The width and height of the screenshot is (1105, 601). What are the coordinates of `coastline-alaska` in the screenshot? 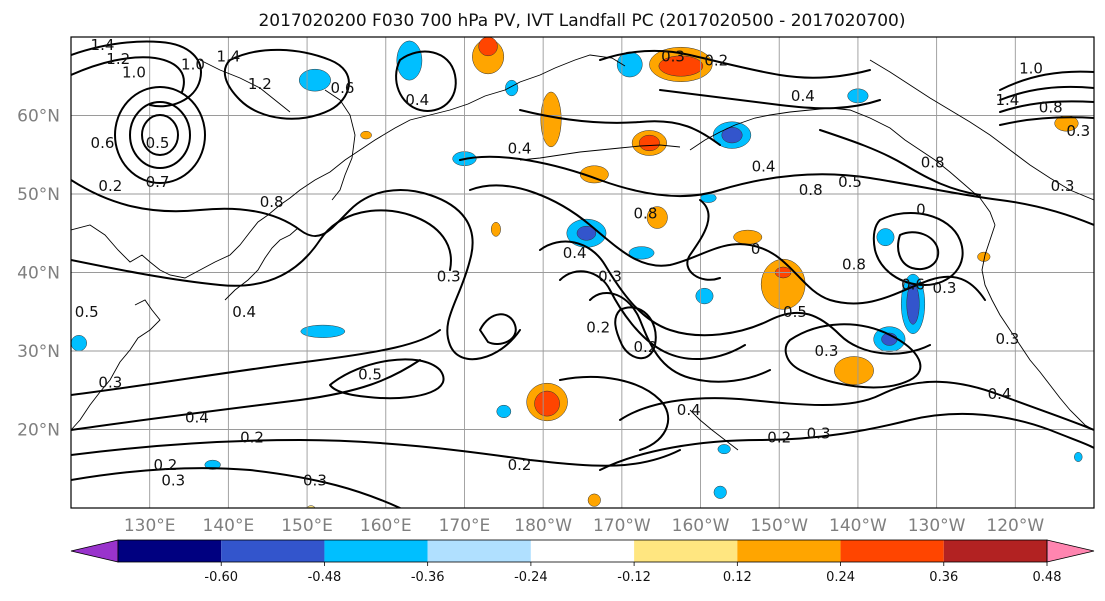 It's located at (842, 166).